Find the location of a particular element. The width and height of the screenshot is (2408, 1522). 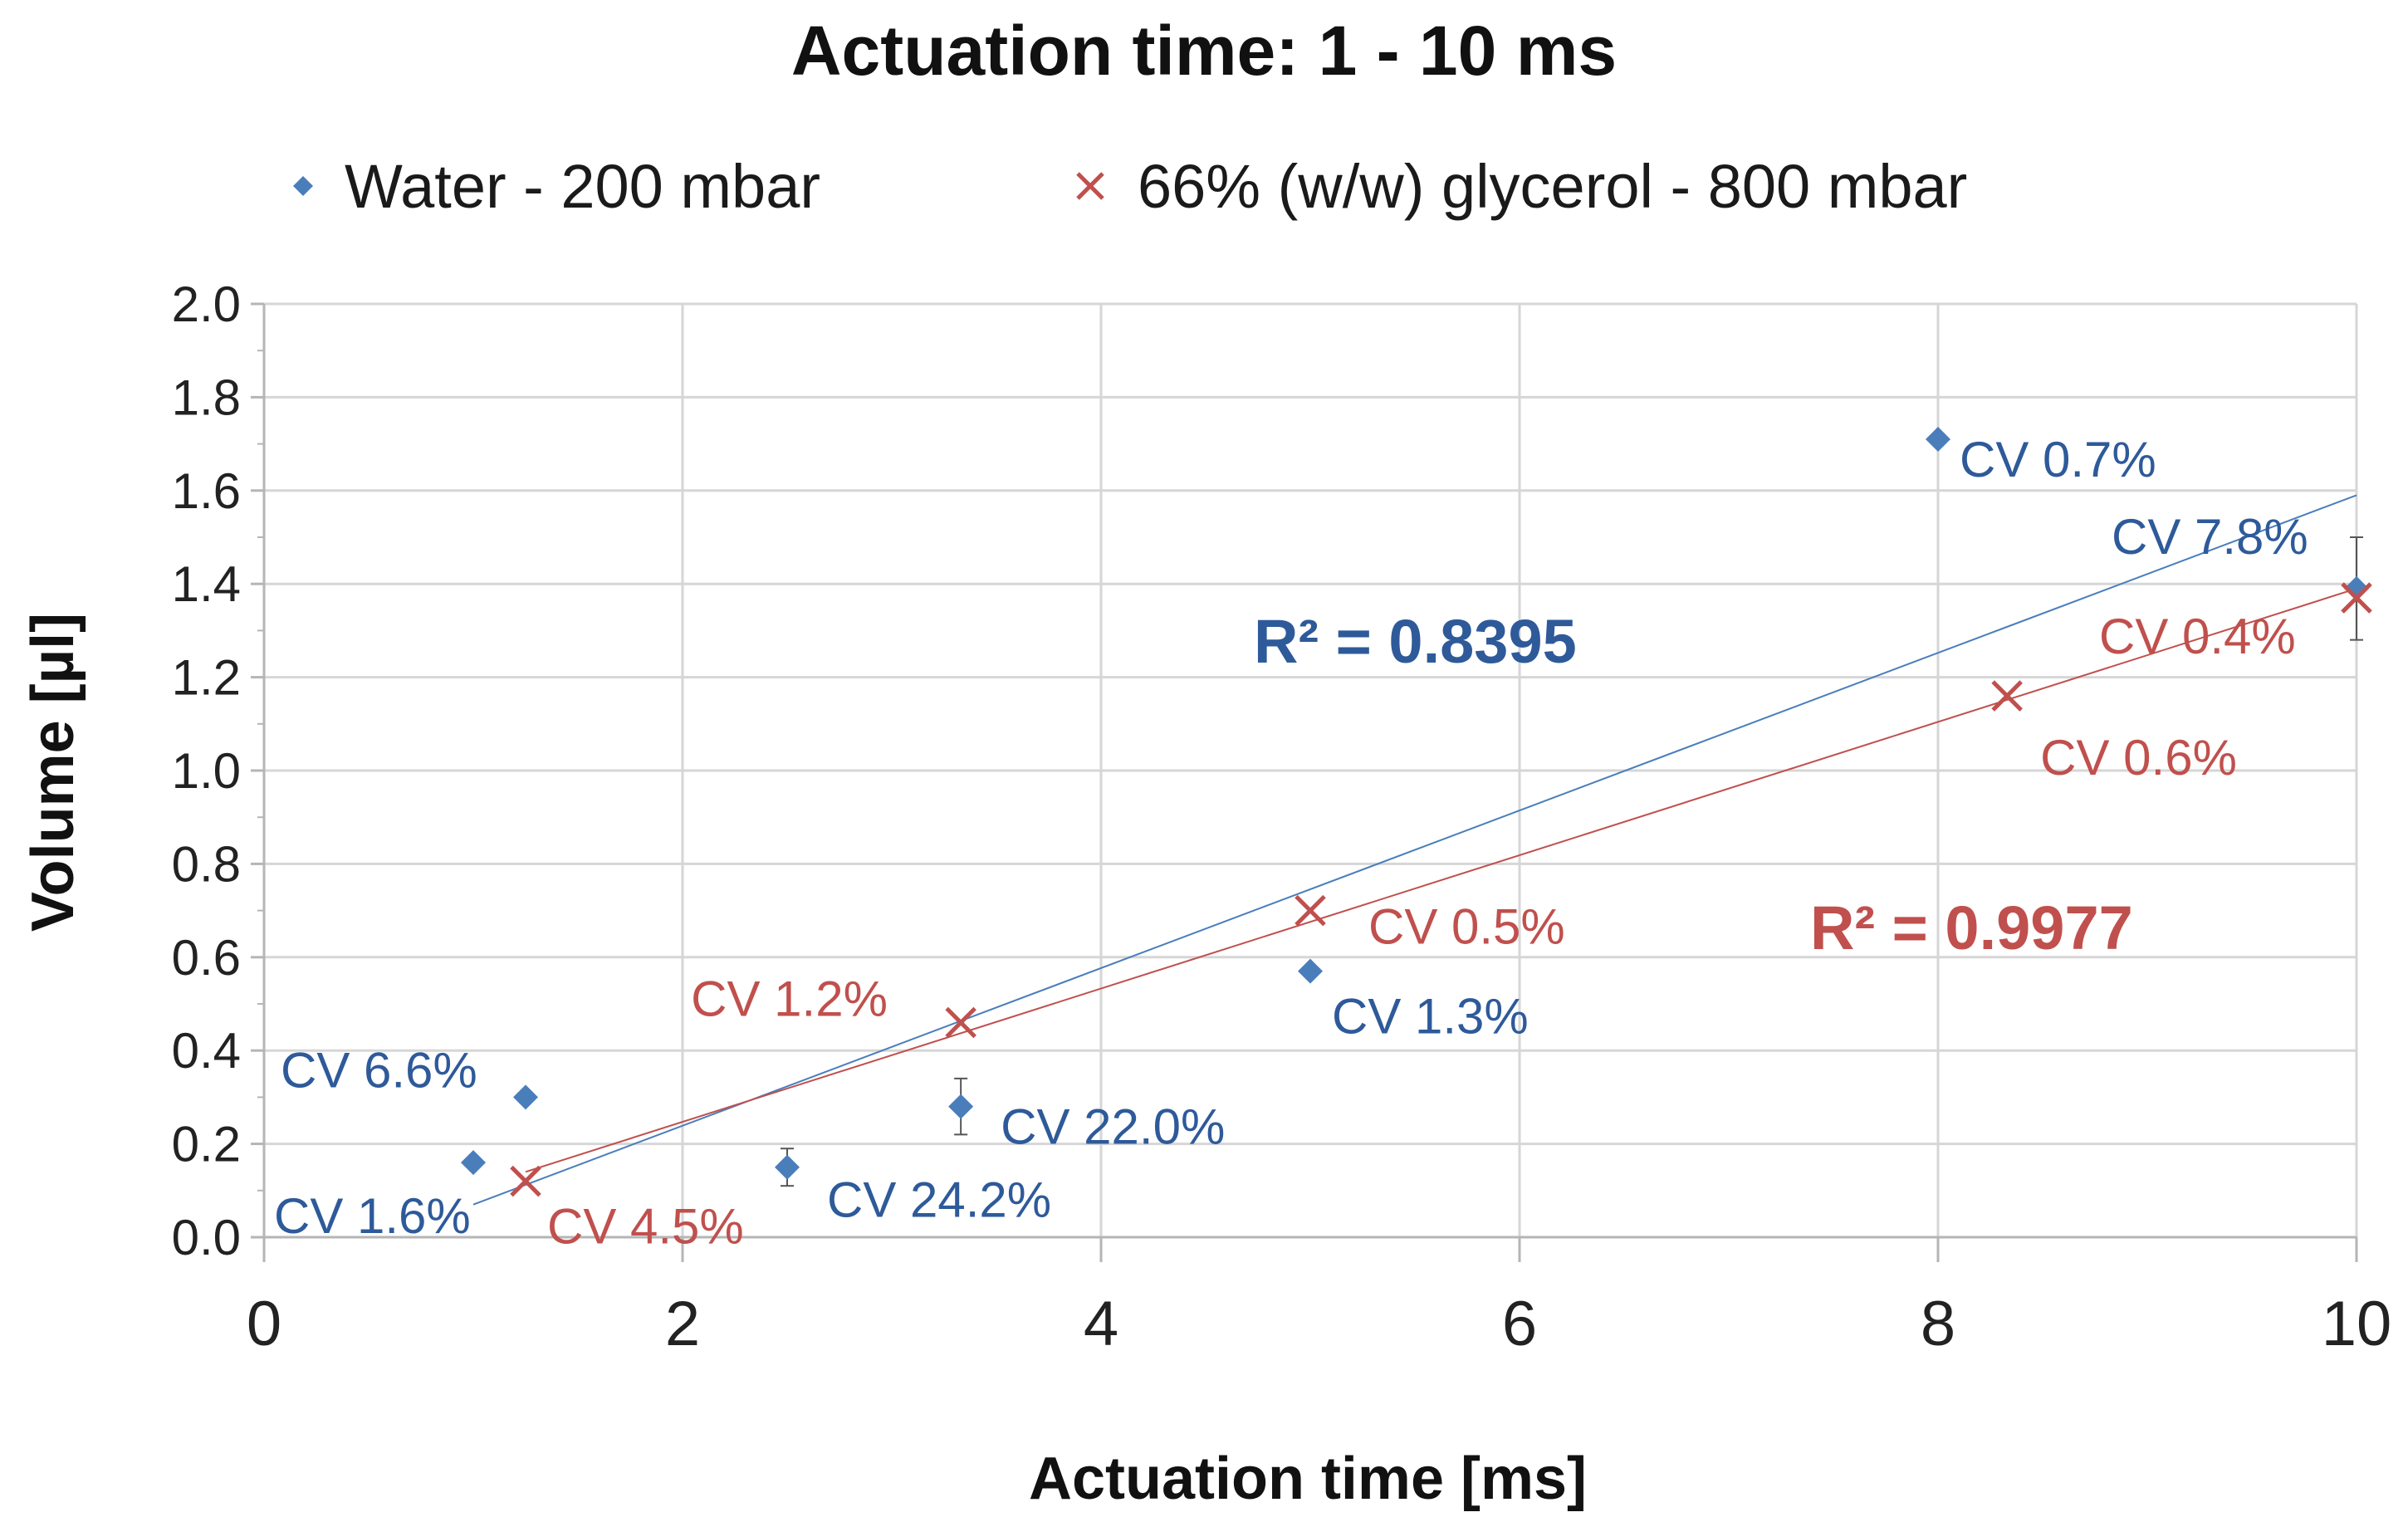

y-tick-label: 1.0 is located at coordinates (206, 771).